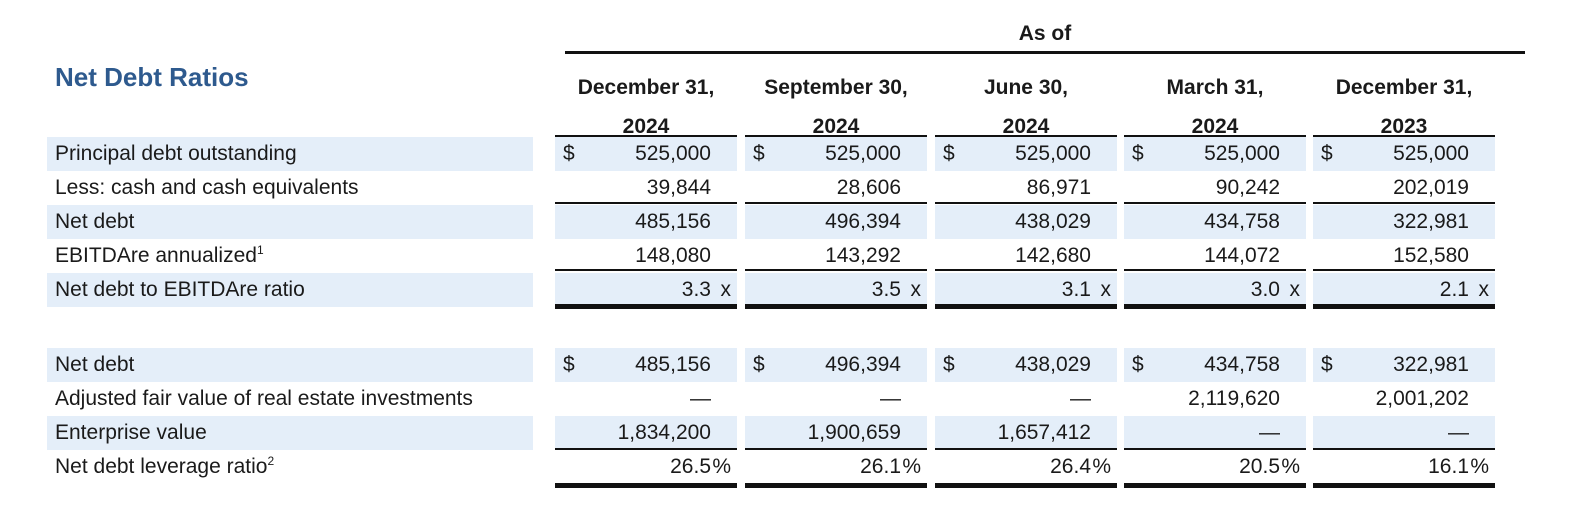 This screenshot has height=532, width=1588. Describe the element at coordinates (290, 222) in the screenshot. I see `row-label-cell: Net debt` at that location.